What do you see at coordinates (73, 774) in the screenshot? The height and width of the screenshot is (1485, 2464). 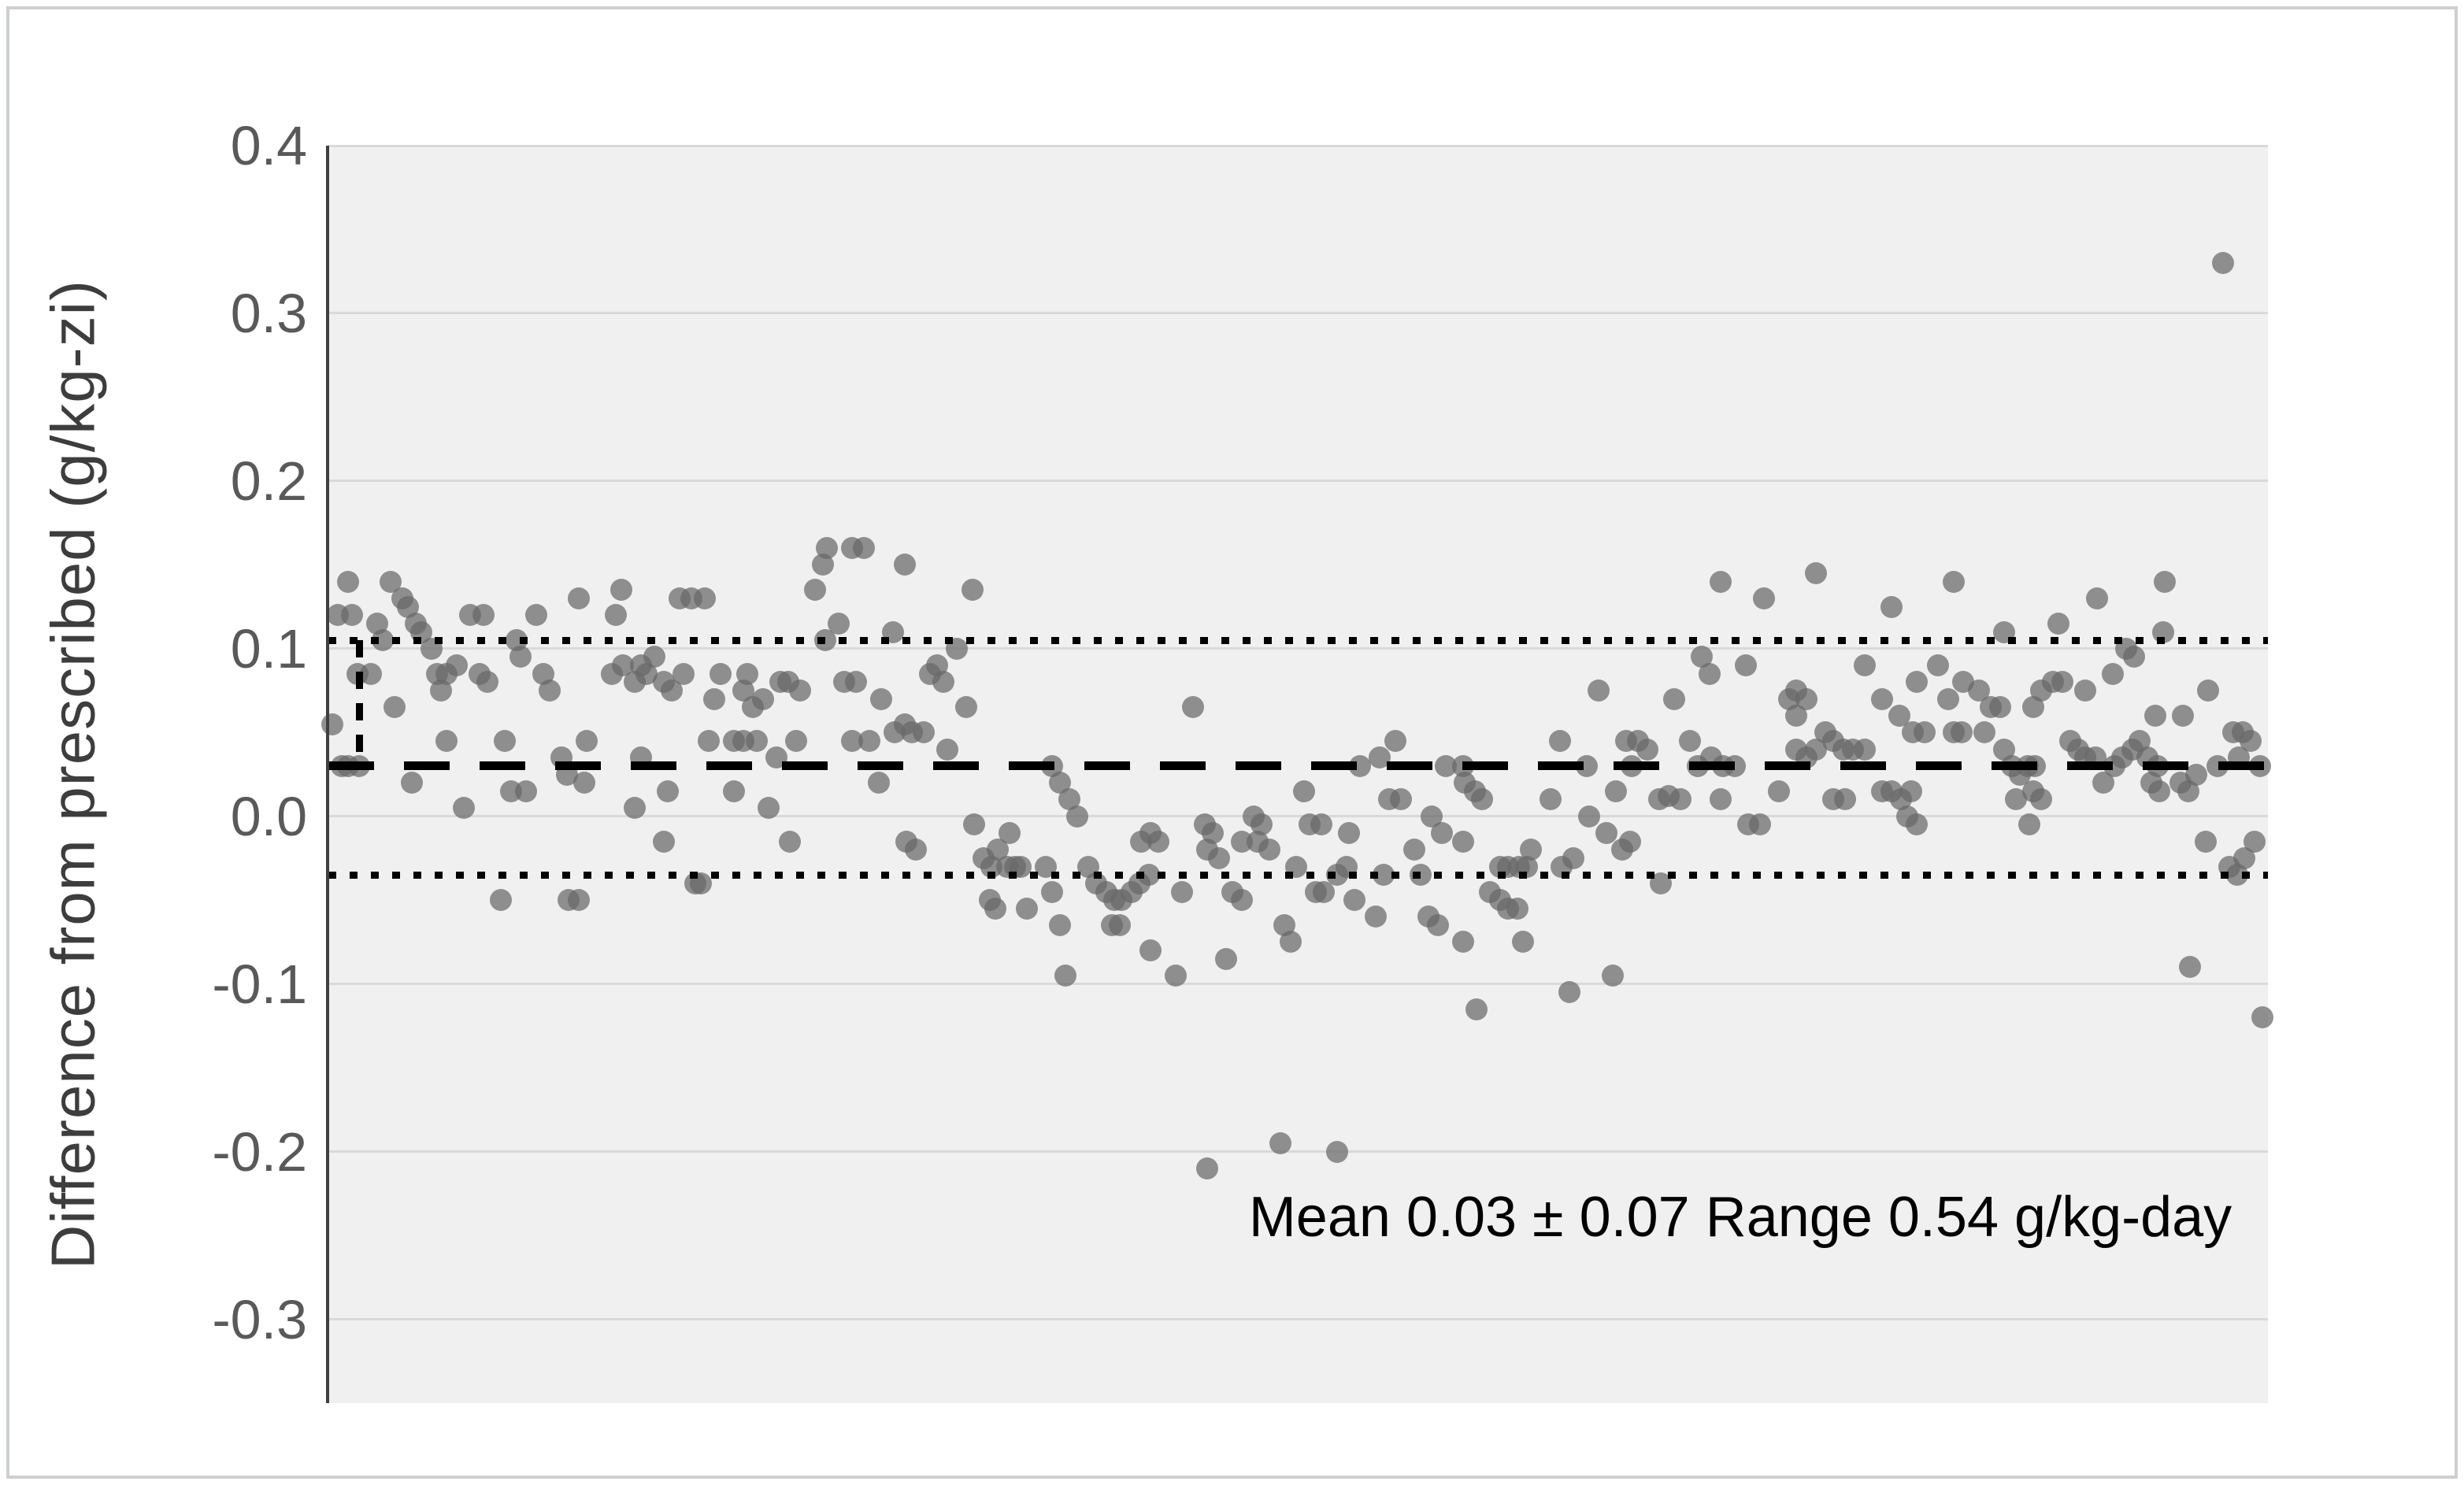 I see `y-axis-title: Difference from prescribed (g/kg-zi)` at bounding box center [73, 774].